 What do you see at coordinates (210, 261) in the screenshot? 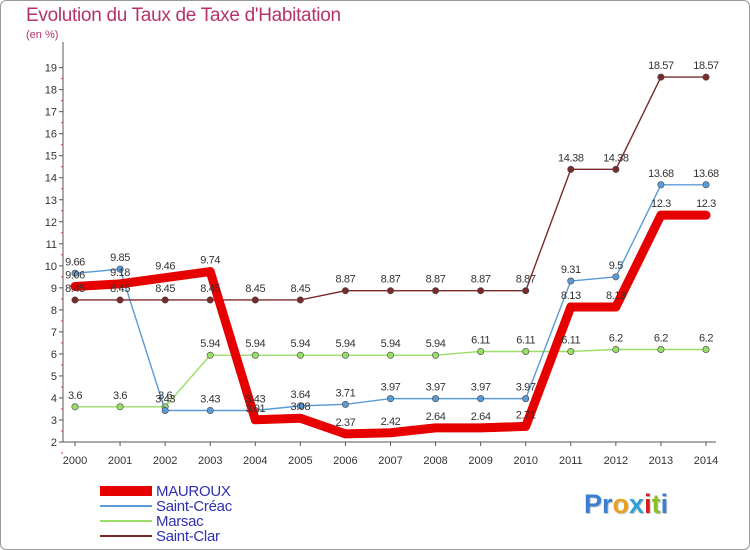
I see `data-label: 9.74` at bounding box center [210, 261].